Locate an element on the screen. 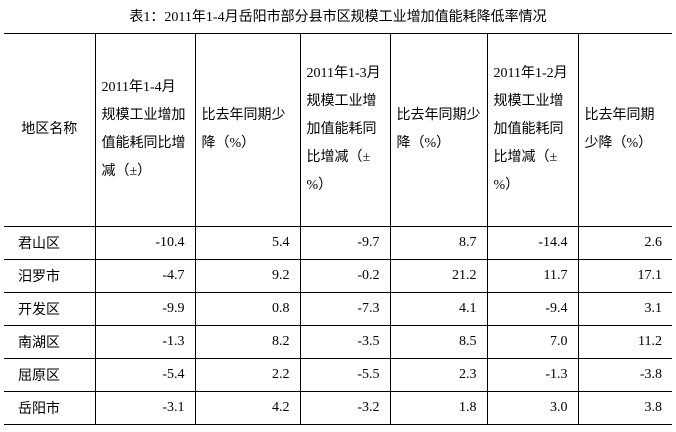 Image resolution: width=676 pixels, height=432 pixels. region-cell: 南湖区 is located at coordinates (49, 342).